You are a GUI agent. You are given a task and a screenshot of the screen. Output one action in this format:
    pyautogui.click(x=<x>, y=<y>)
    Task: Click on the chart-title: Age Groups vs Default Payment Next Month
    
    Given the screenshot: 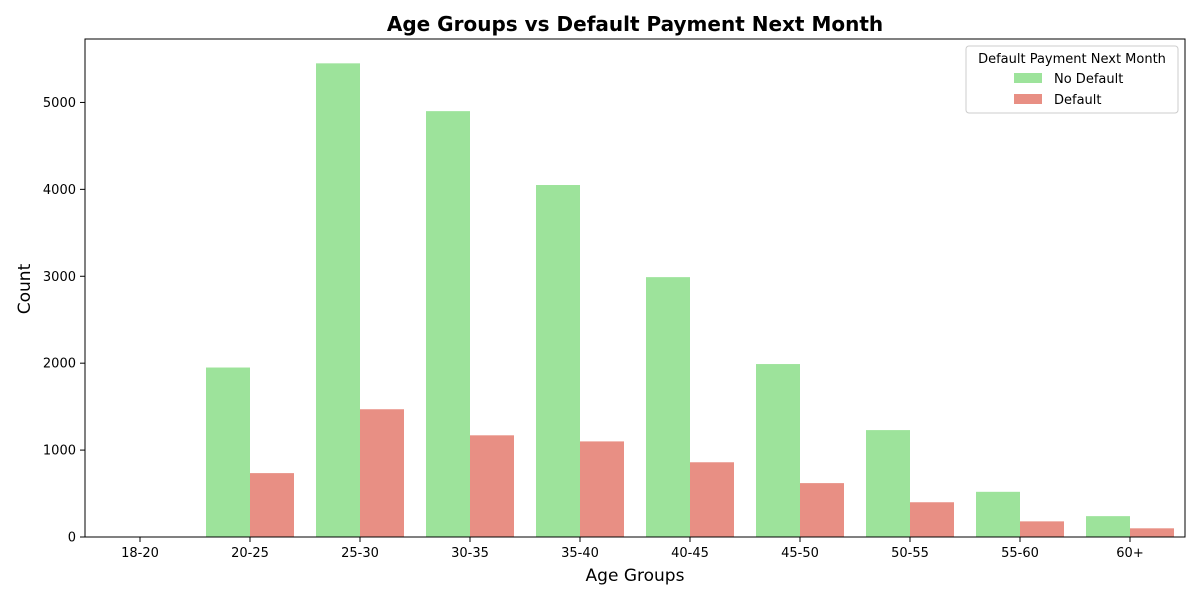 What is the action you would take?
    pyautogui.click(x=635, y=24)
    